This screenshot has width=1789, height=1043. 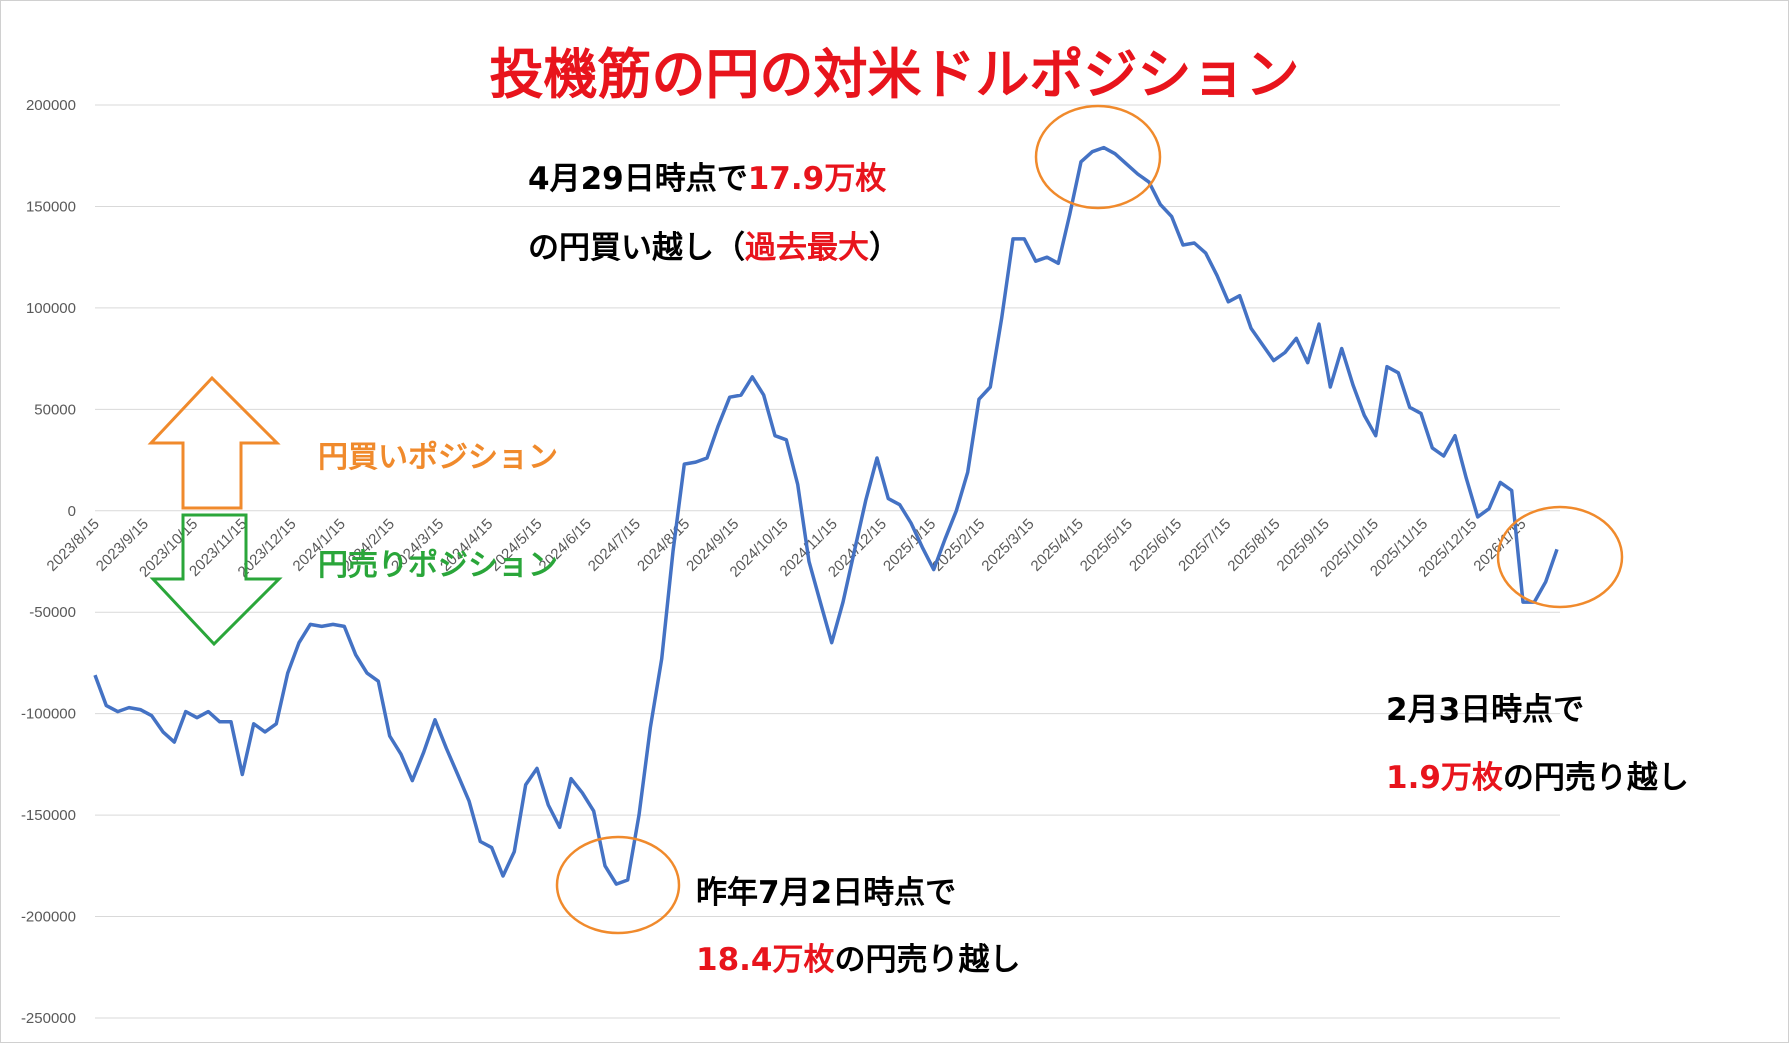 What do you see at coordinates (214, 442) in the screenshot?
I see `buy-arrow-icon` at bounding box center [214, 442].